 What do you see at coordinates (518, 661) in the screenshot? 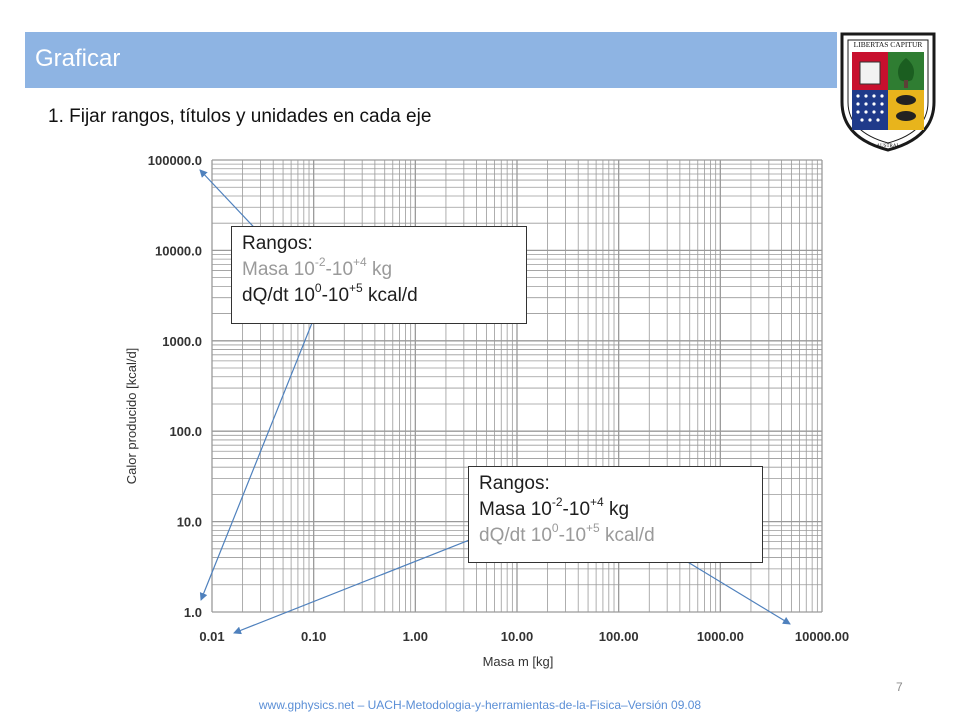
I see `x-axis-label: Masa m [kg]` at bounding box center [518, 661].